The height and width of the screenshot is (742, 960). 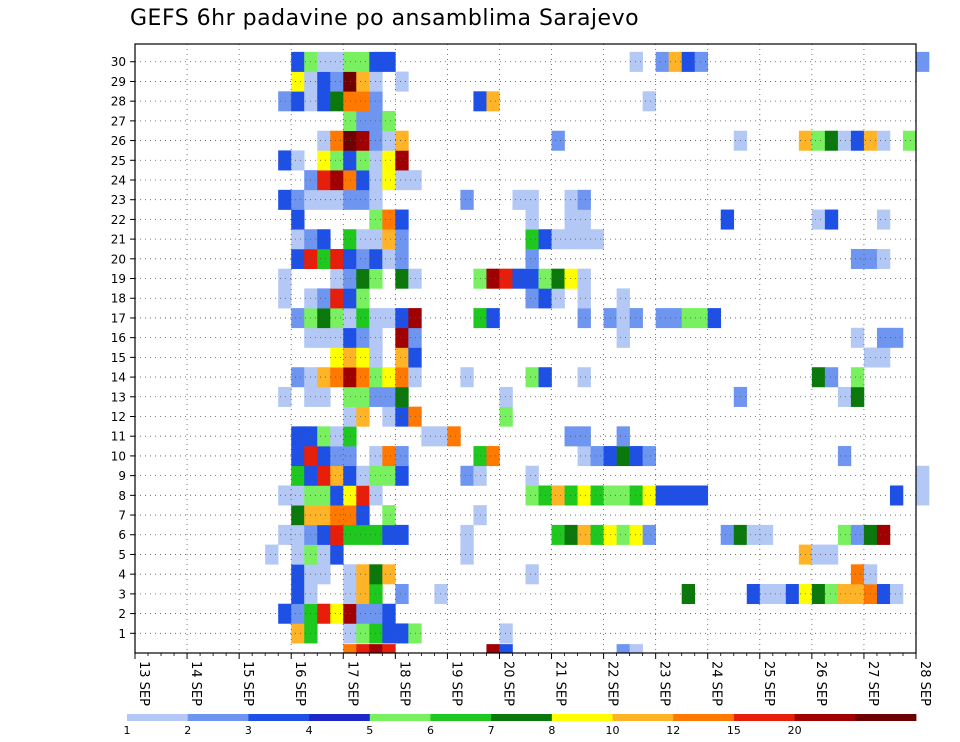 What do you see at coordinates (127, 730) in the screenshot?
I see `legend-label: 1` at bounding box center [127, 730].